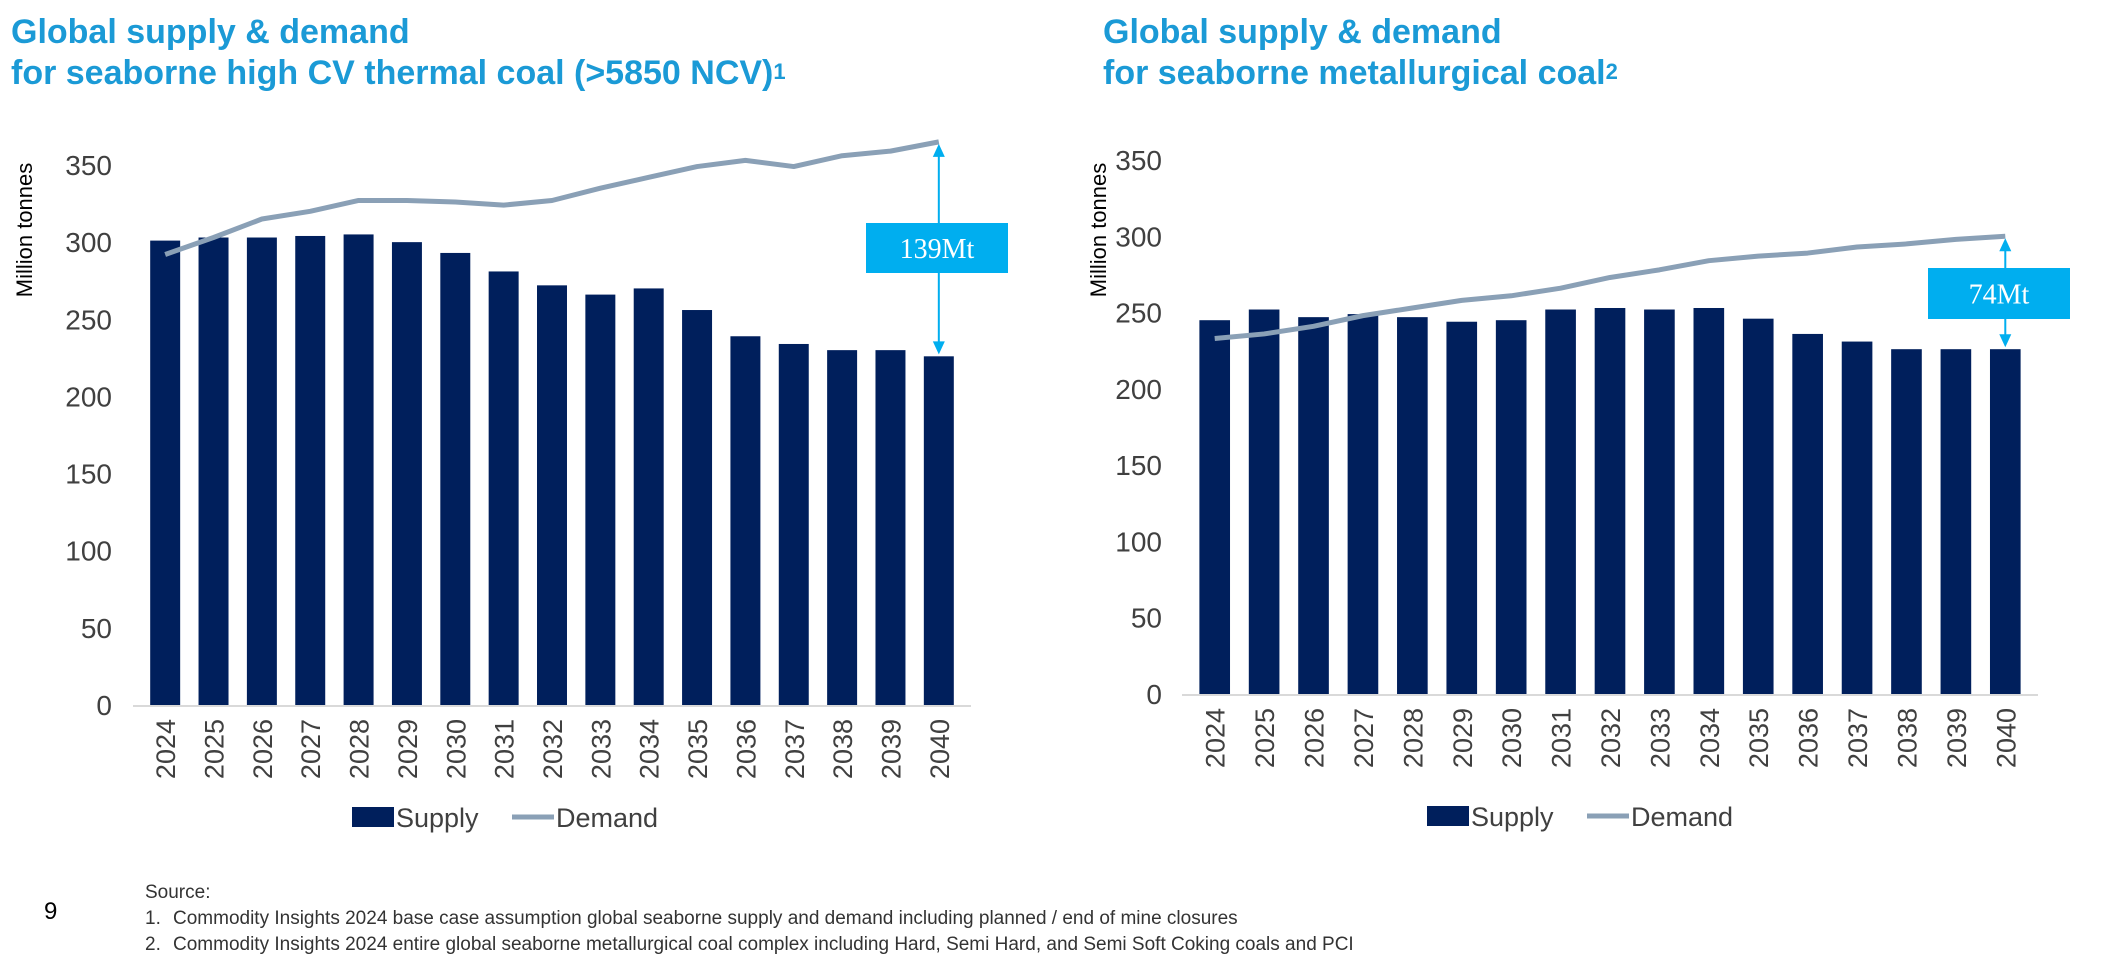 This screenshot has height=972, width=2121. Describe the element at coordinates (891, 749) in the screenshot. I see `x-tick-label: 2039` at that location.